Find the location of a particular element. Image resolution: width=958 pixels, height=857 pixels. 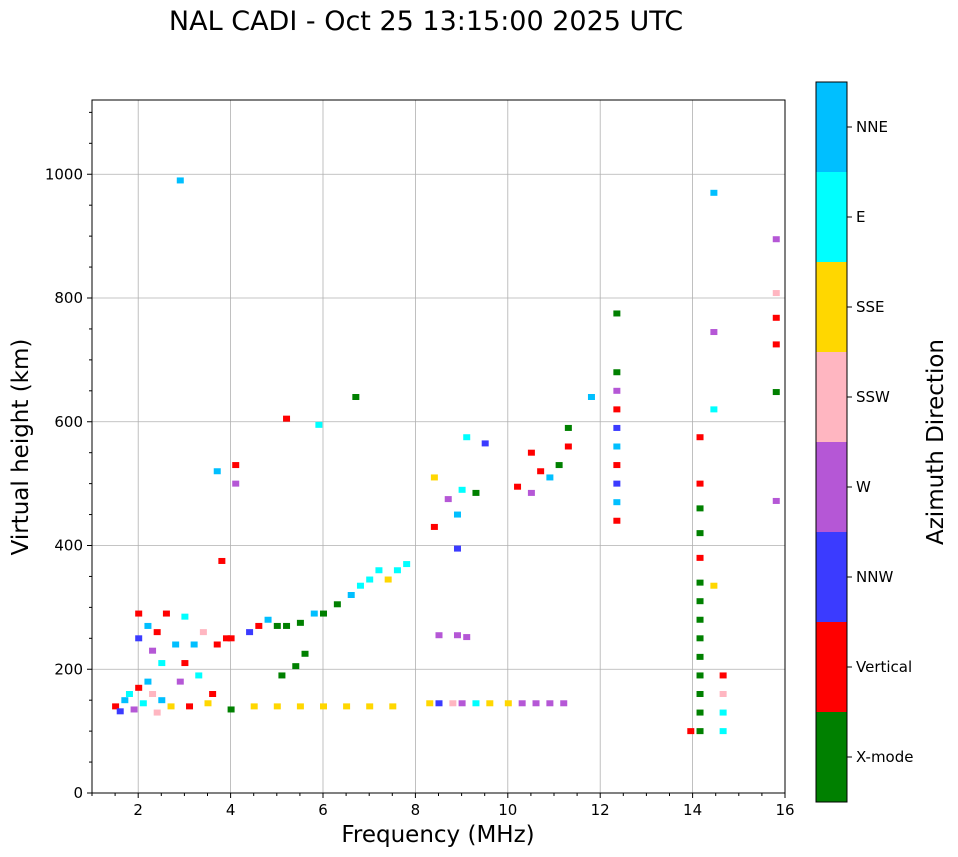

colorbar-tick-label: SSW is located at coordinates (873, 397).